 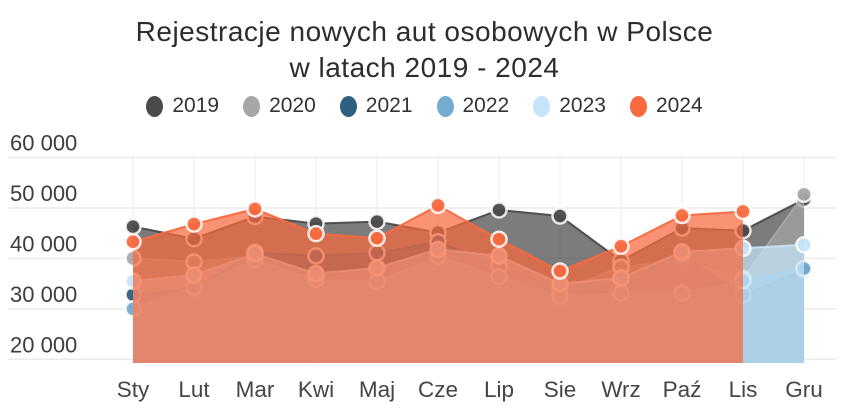 What do you see at coordinates (155, 106) in the screenshot?
I see `legend-dot-2019` at bounding box center [155, 106].